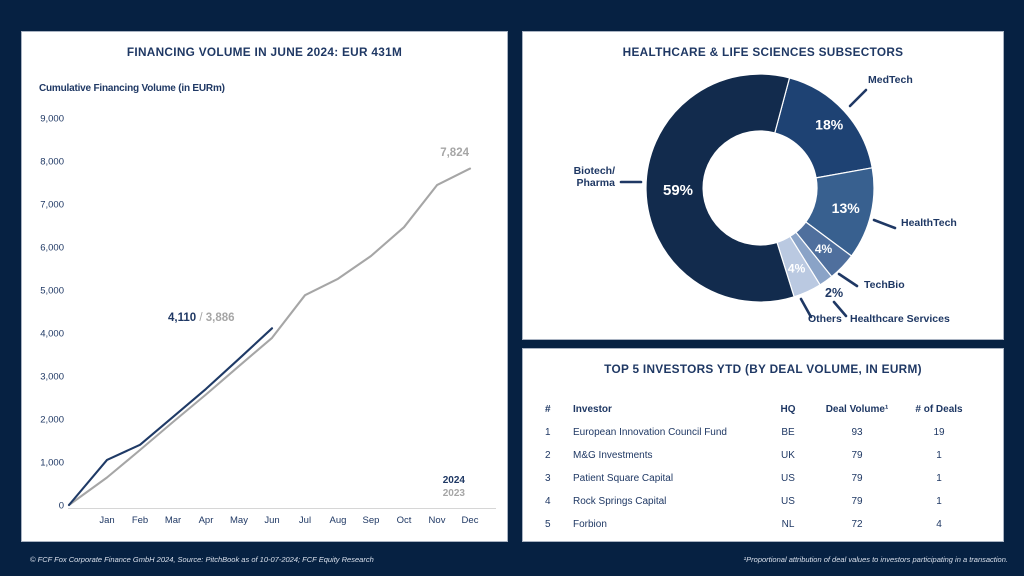 This screenshot has width=1024, height=576. What do you see at coordinates (220, 318) in the screenshot?
I see `june-2023-value: 3,886` at bounding box center [220, 318].